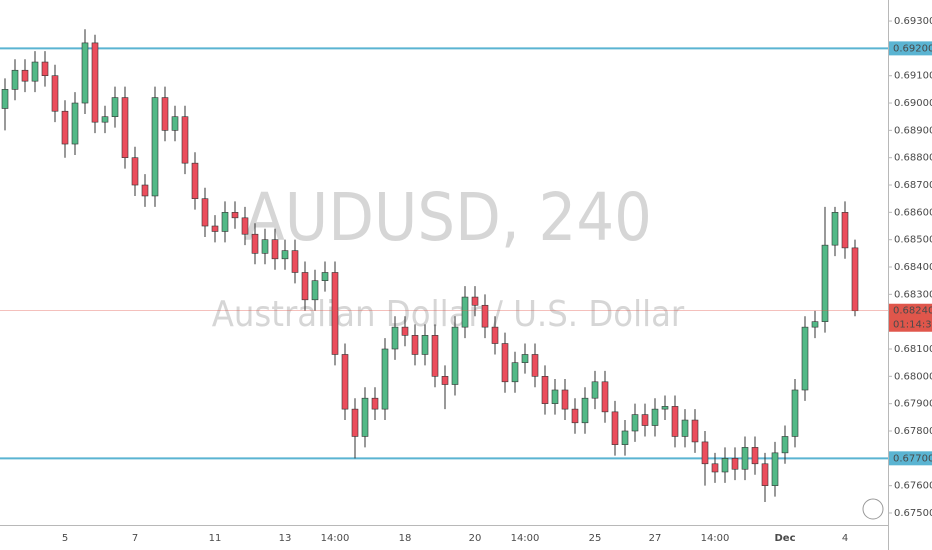 The height and width of the screenshot is (550, 932). Describe the element at coordinates (475, 538) in the screenshot. I see `x-tick-label: 20` at that location.